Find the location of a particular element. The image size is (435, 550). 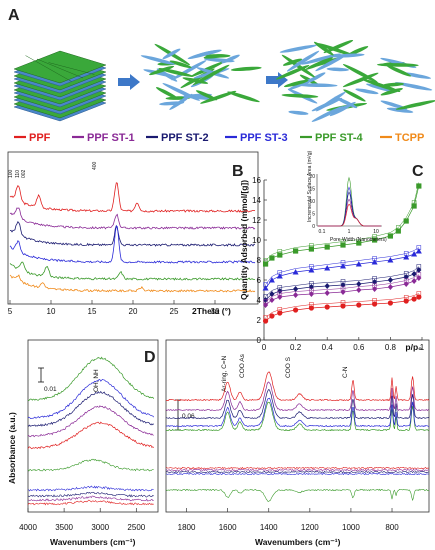

d-right-tick-label-0: 1800 is located at coordinates (187, 527).